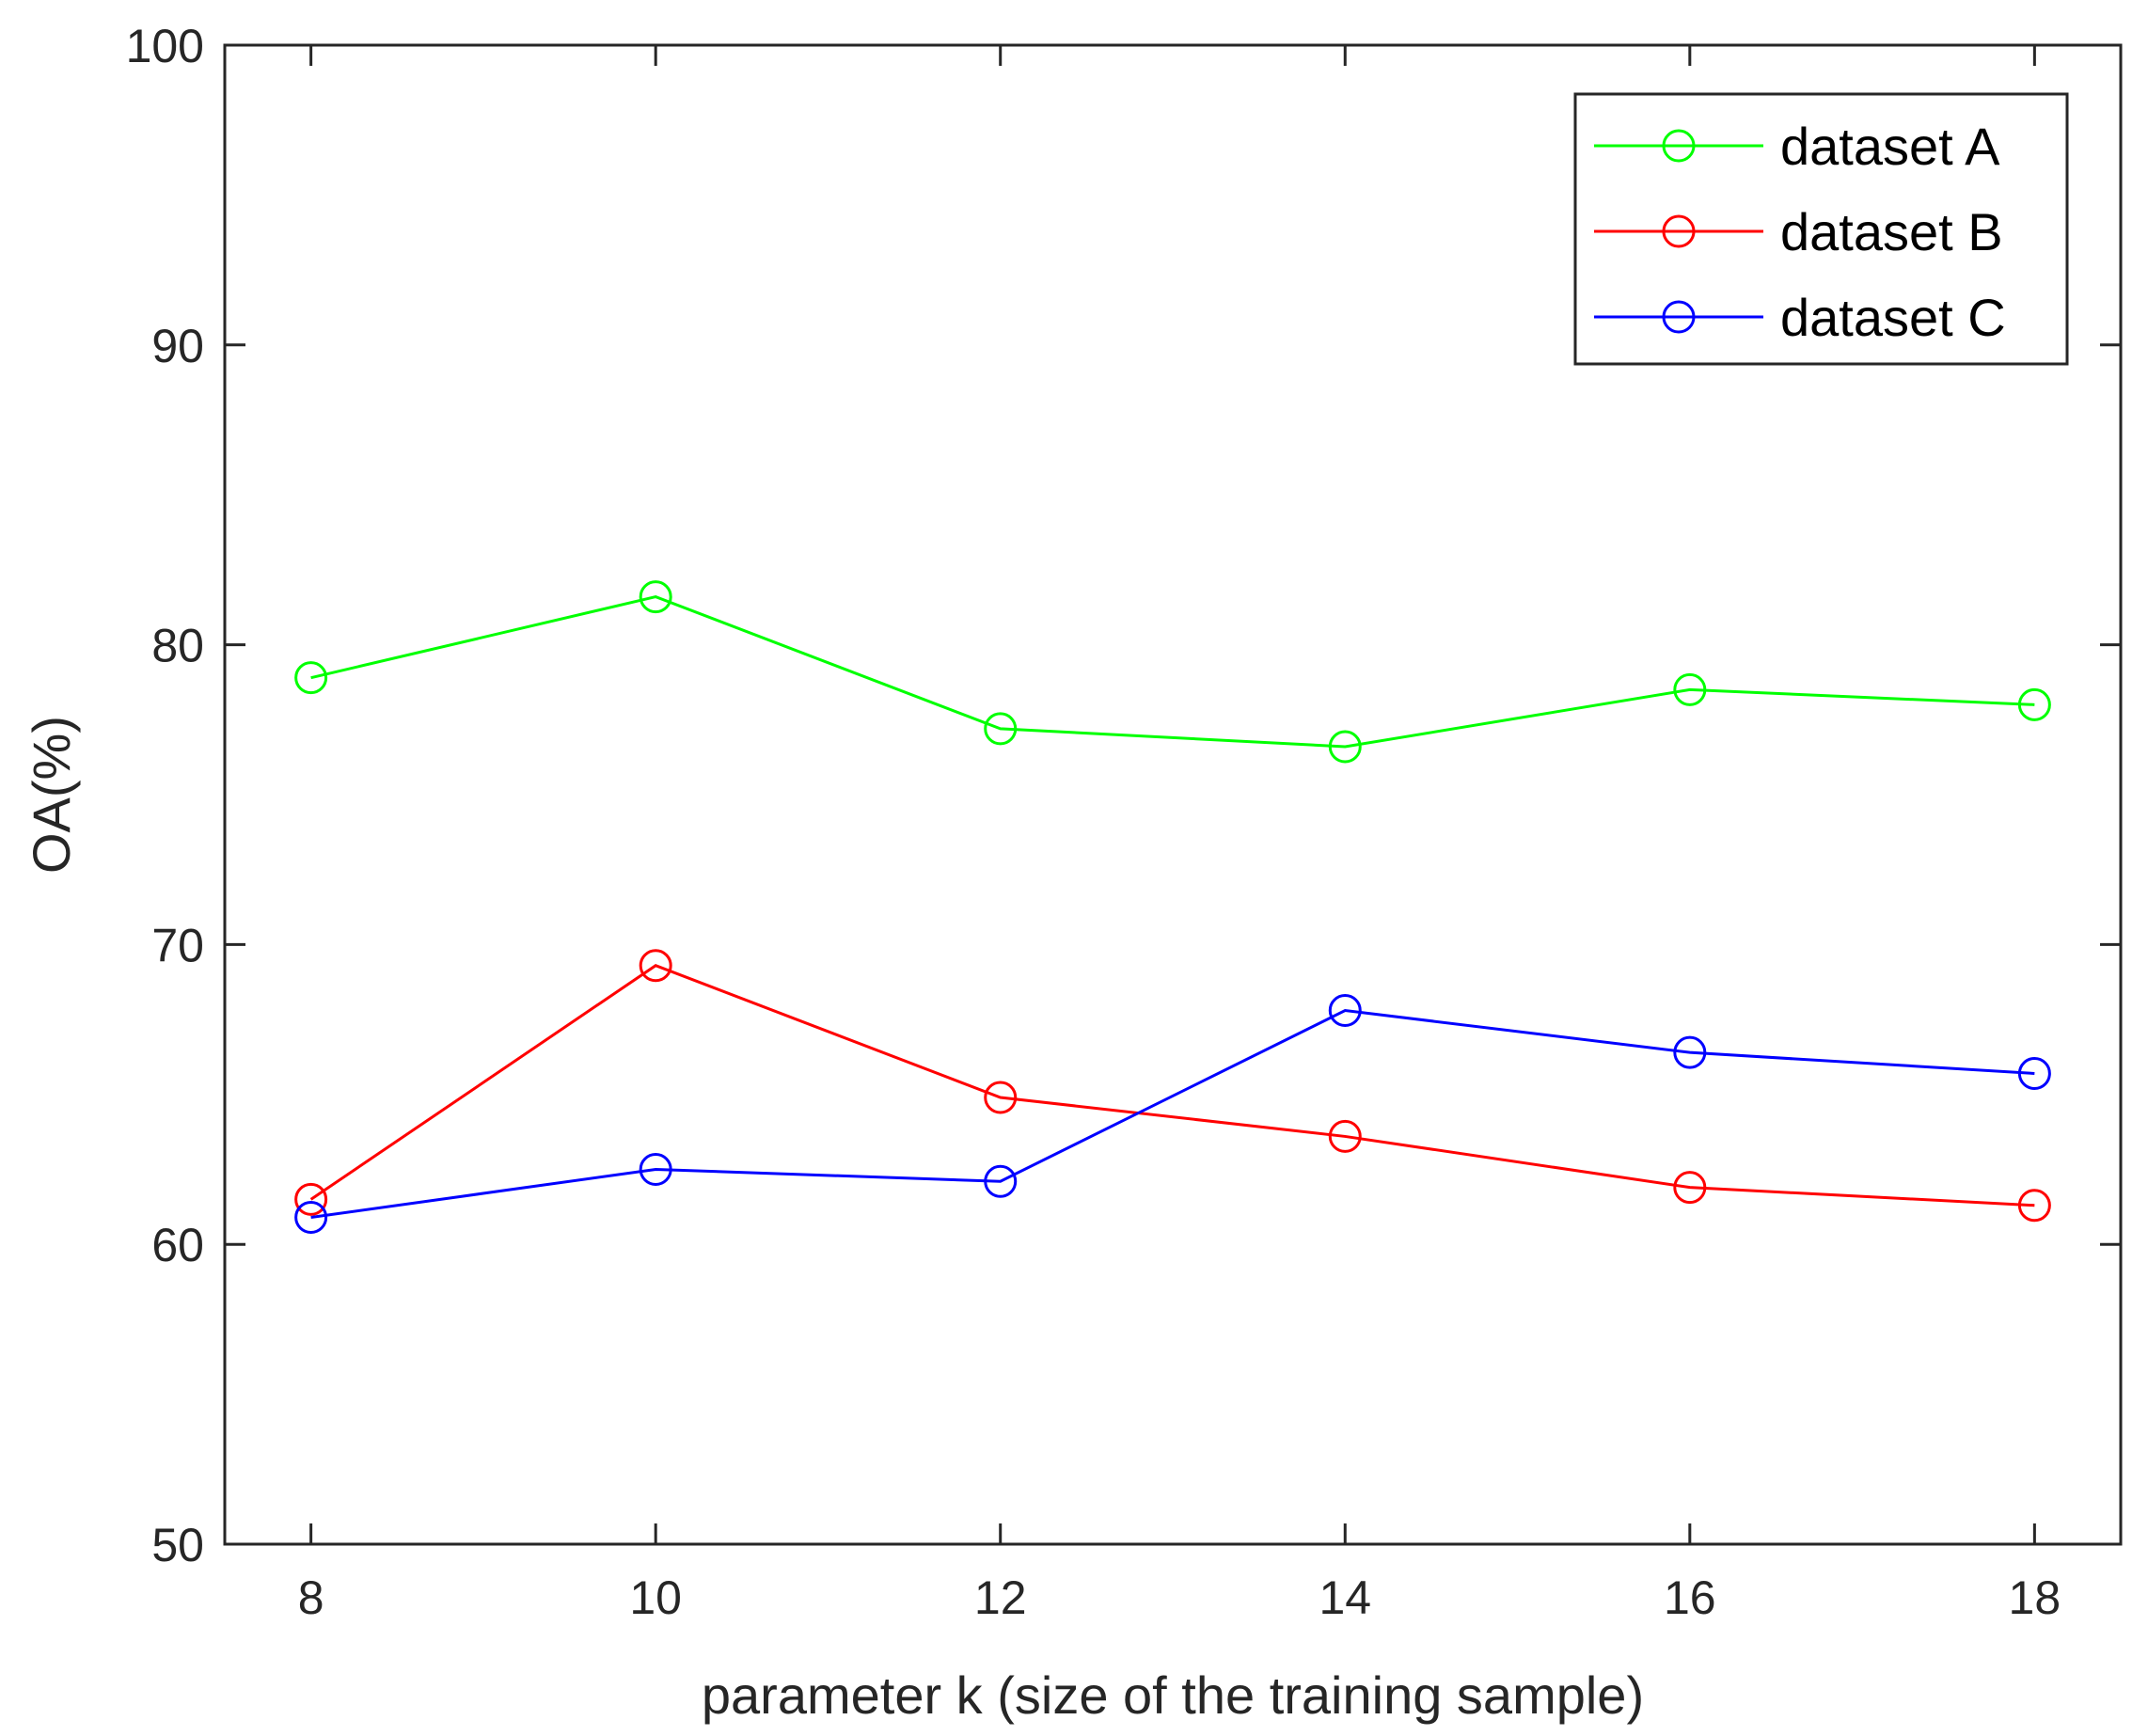 The height and width of the screenshot is (1736, 2148). What do you see at coordinates (655, 1598) in the screenshot?
I see `x-tick-label: 10` at bounding box center [655, 1598].